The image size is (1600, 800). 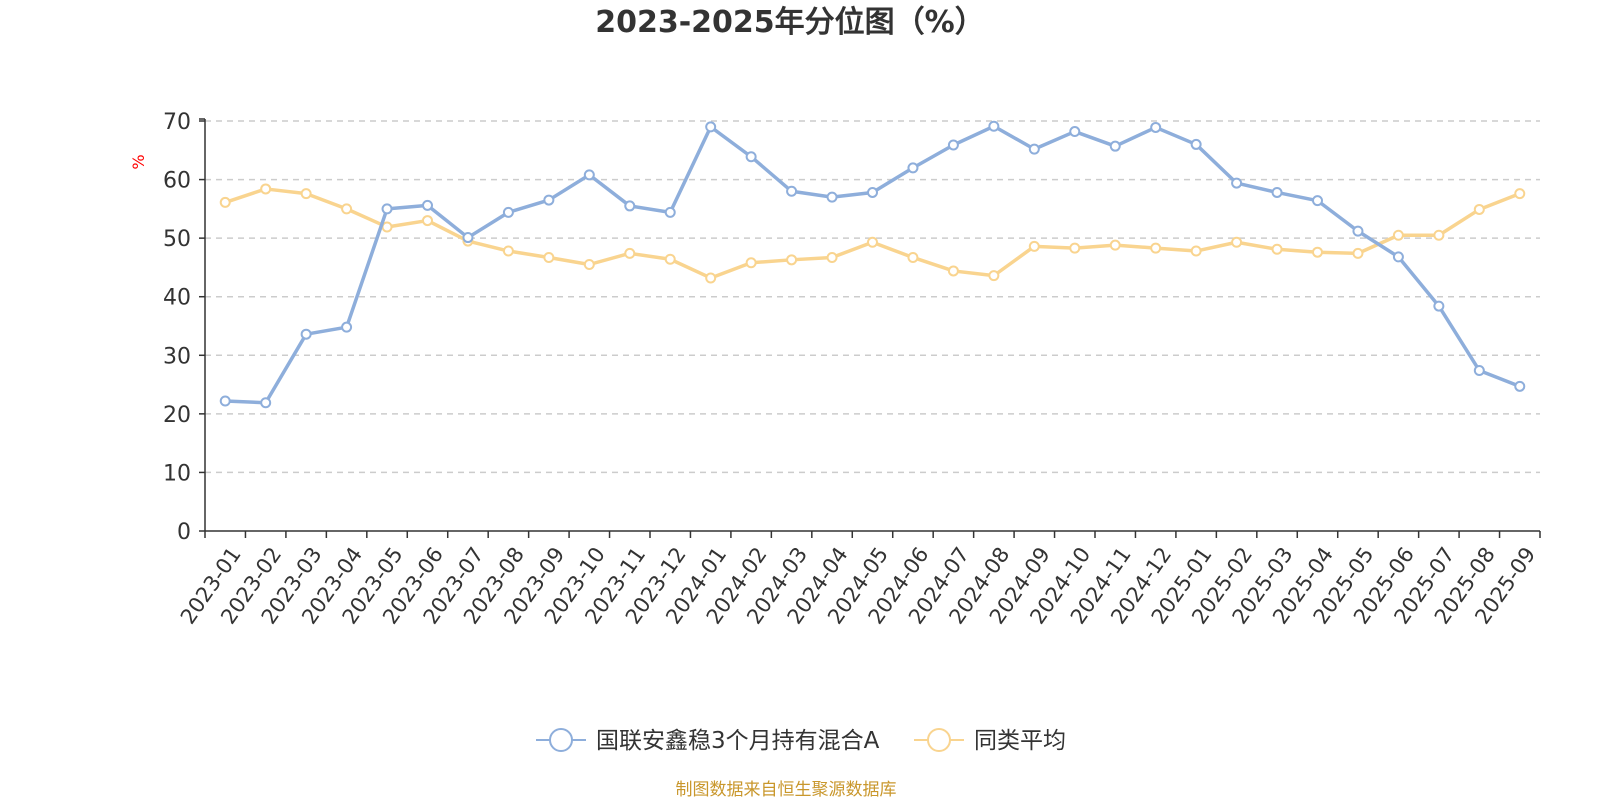 What do you see at coordinates (786, 790) in the screenshot?
I see `source-note: 制图数据来自恒生聚源数据库` at bounding box center [786, 790].